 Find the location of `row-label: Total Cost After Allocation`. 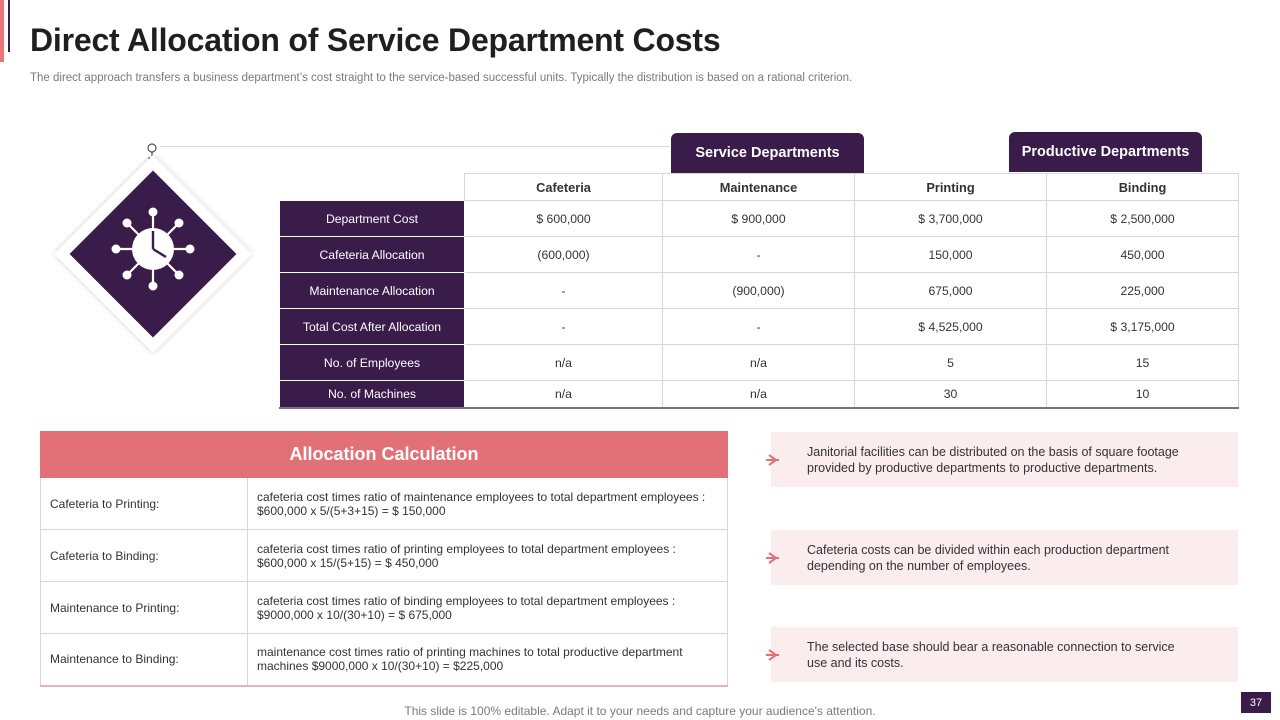

row-label: Total Cost After Allocation is located at coordinates (372, 326).